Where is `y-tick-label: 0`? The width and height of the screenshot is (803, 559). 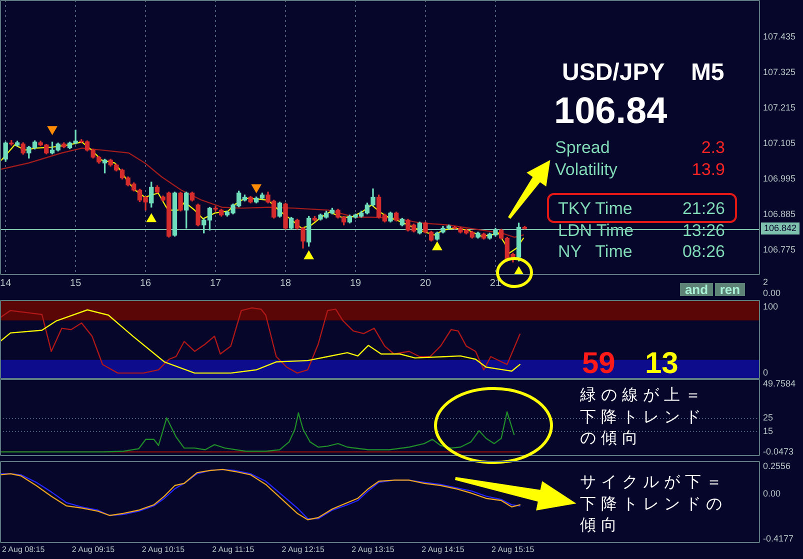
y-tick-label: 0 is located at coordinates (765, 373).